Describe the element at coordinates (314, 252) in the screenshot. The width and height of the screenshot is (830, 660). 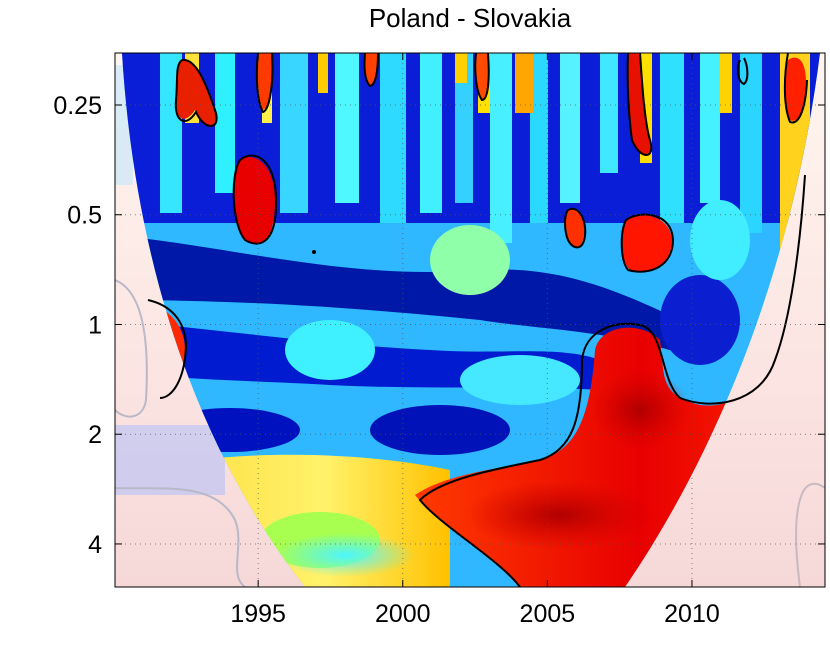
I see `marker-dot` at that location.